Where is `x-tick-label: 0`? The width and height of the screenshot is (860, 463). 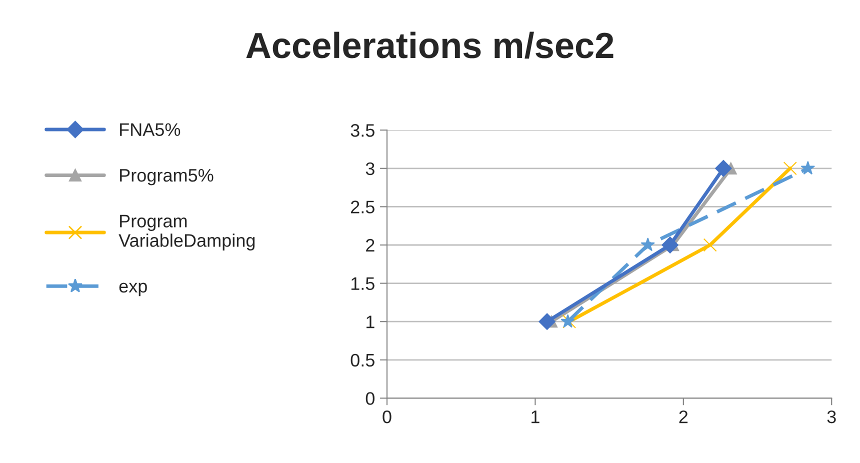
x-tick-label: 0 is located at coordinates (387, 417).